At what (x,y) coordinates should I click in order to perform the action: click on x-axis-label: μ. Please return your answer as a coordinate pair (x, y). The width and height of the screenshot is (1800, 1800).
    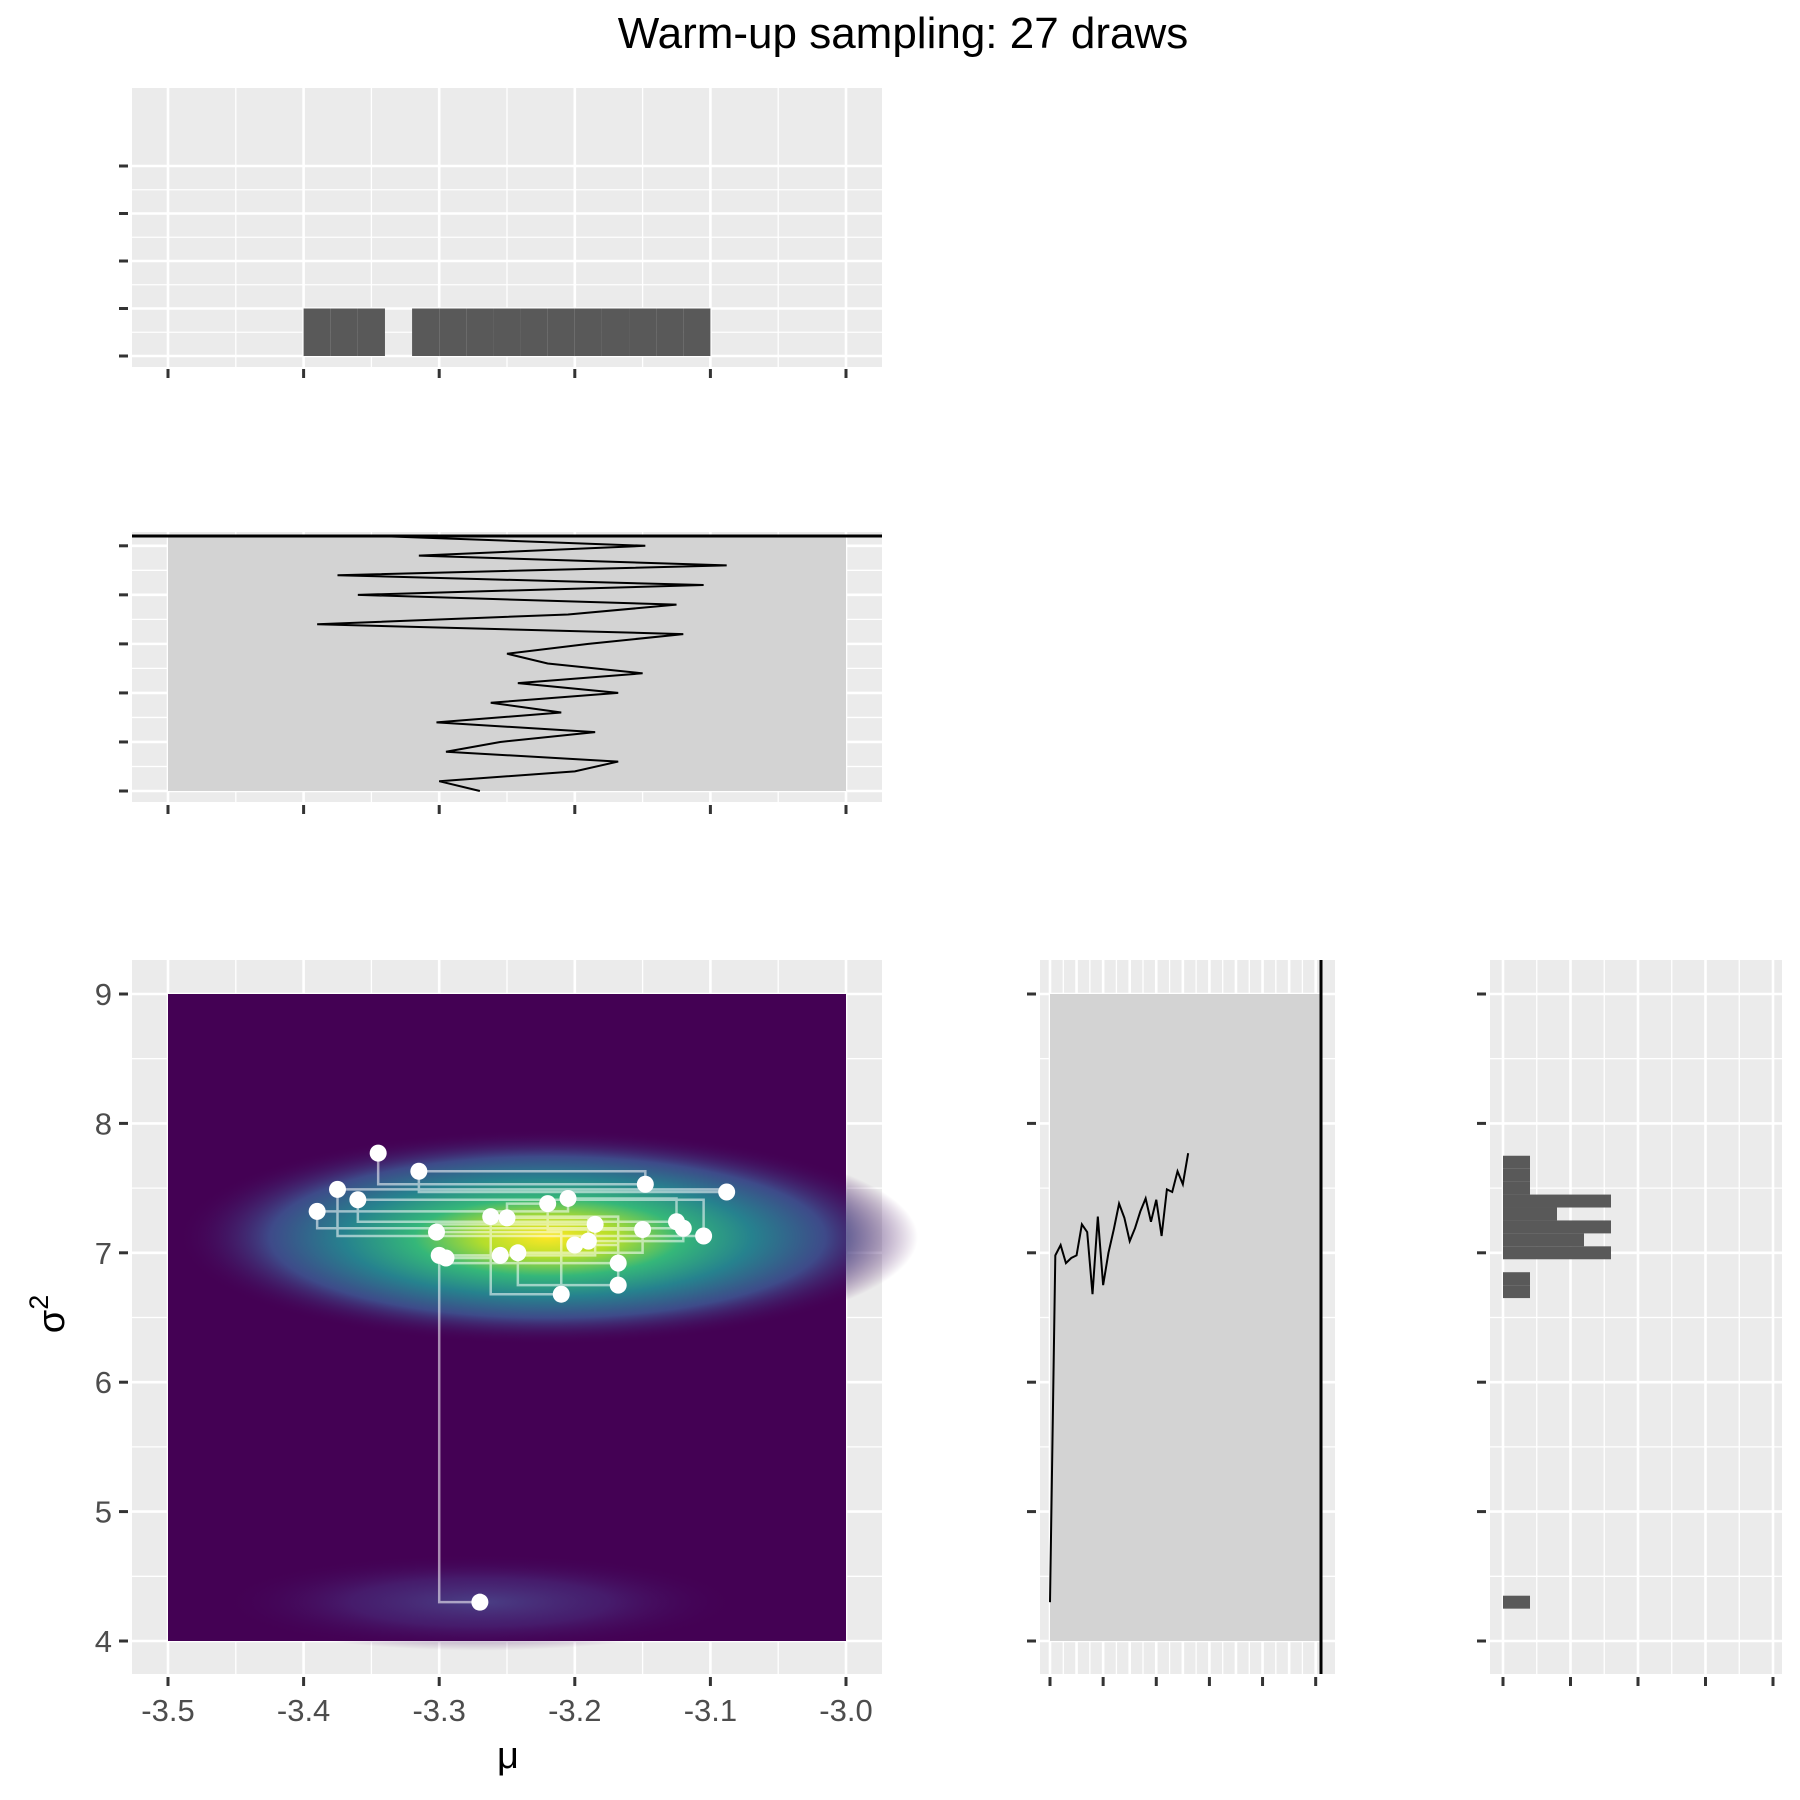
    Looking at the image, I should click on (508, 1756).